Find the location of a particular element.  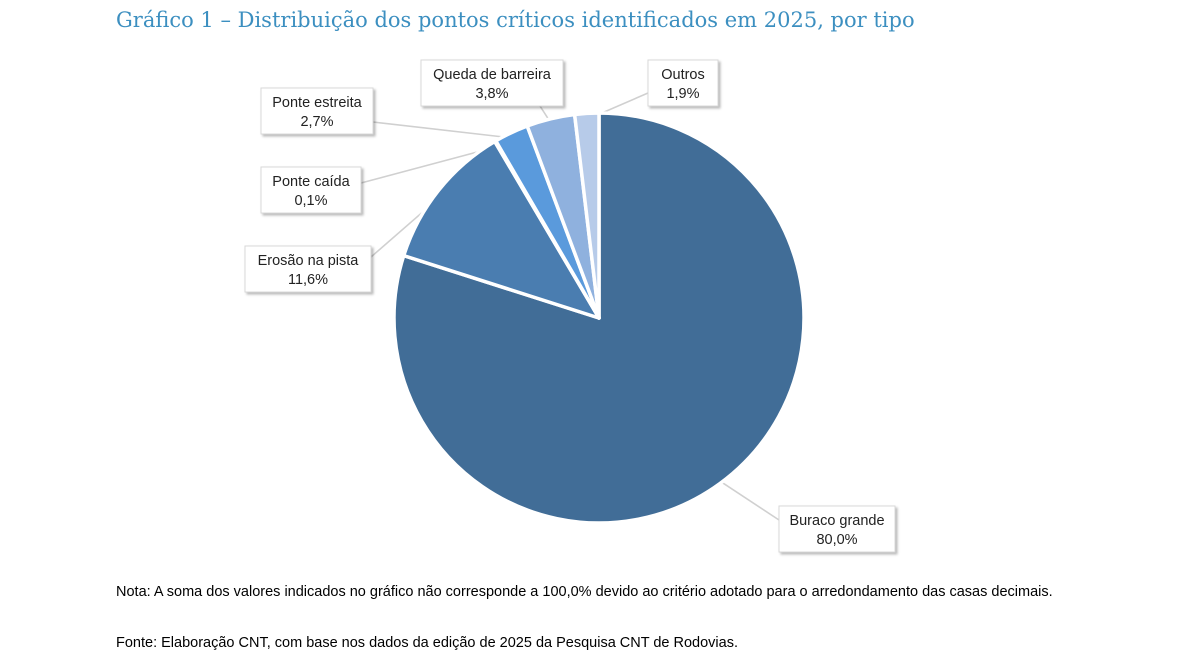

leader-line-ponte-estreita is located at coordinates (443, 130).